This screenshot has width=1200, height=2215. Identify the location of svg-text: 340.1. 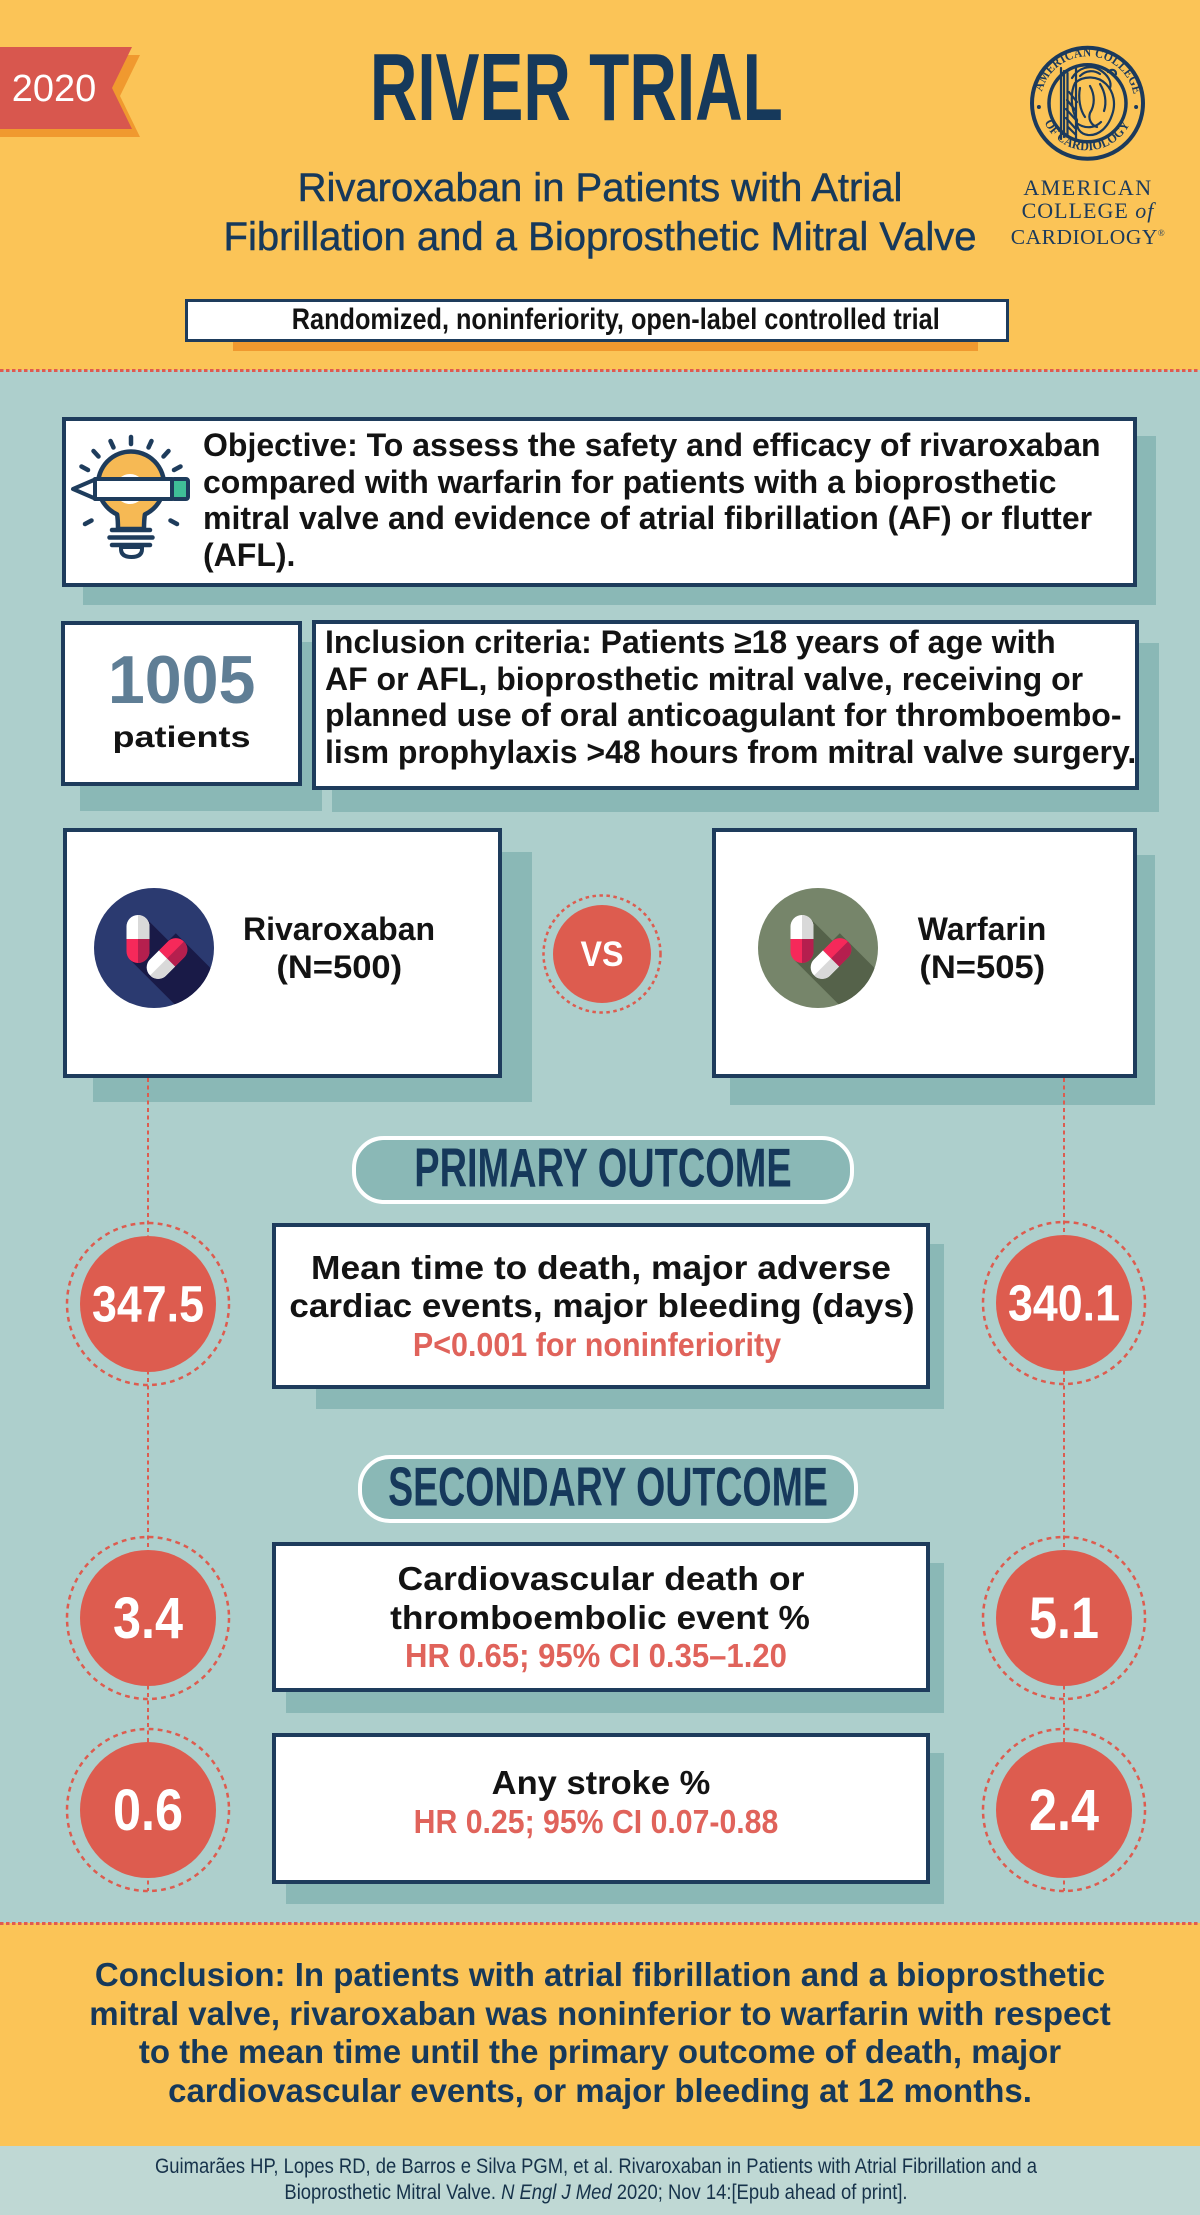
(1064, 1303).